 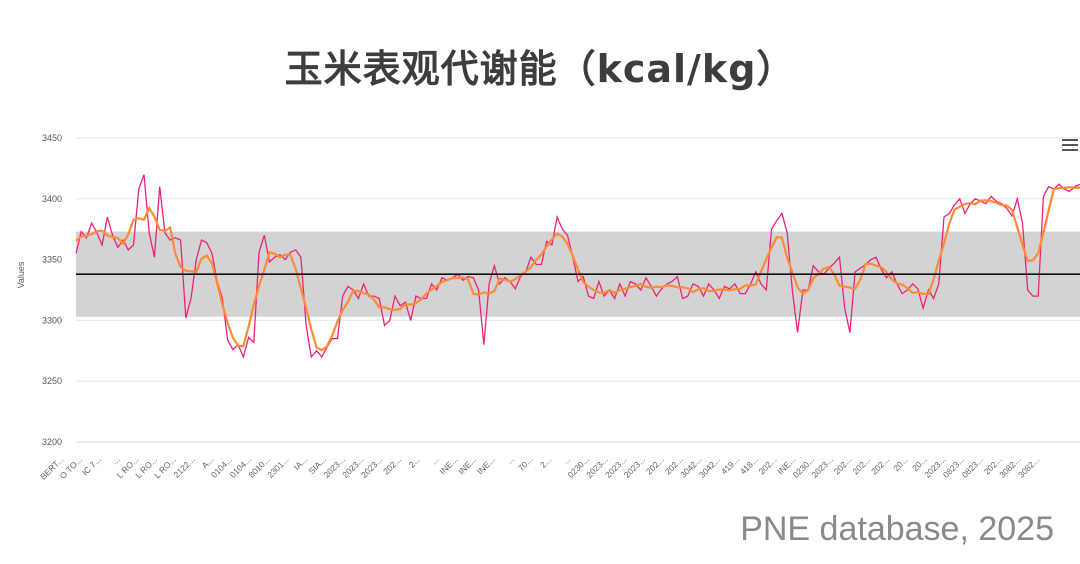 I want to click on chart-menu-icon, so click(x=1070, y=146).